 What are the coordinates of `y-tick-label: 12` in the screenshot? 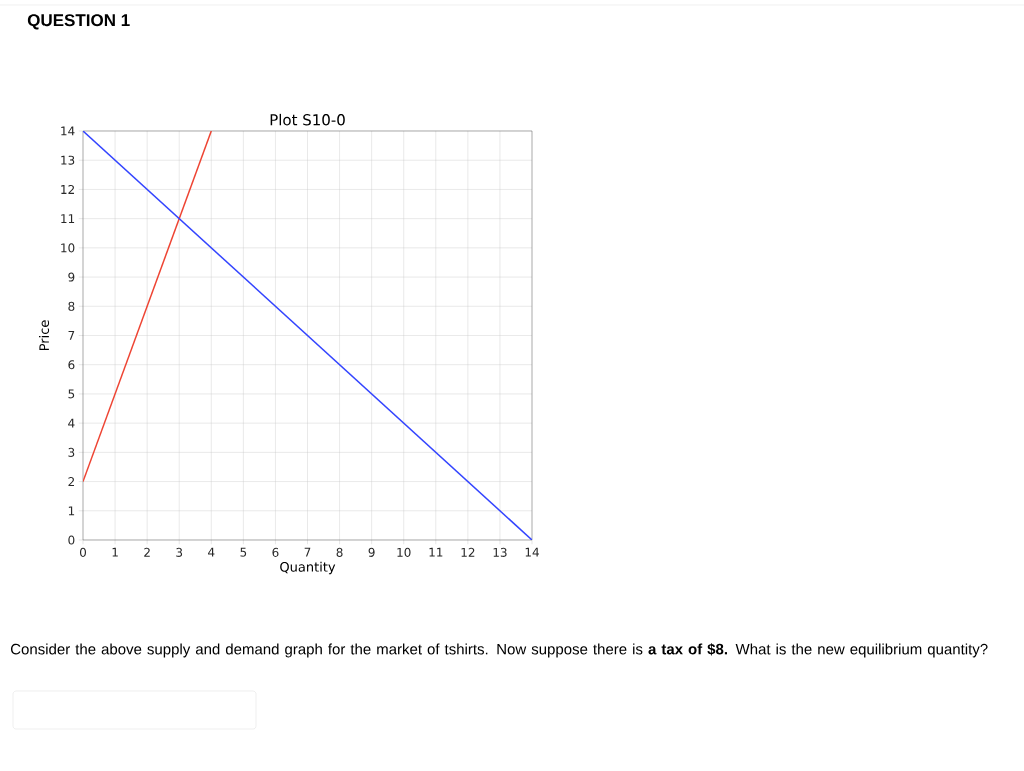 It's located at (67, 189).